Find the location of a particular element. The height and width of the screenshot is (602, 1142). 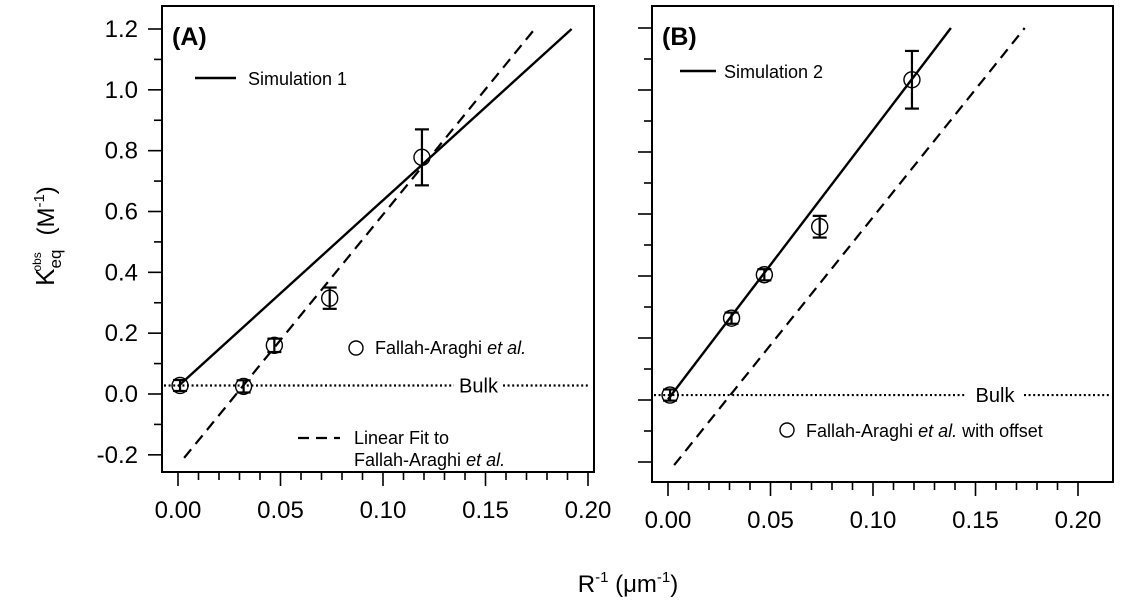

legend-label: Simulation 1 is located at coordinates (297, 79).